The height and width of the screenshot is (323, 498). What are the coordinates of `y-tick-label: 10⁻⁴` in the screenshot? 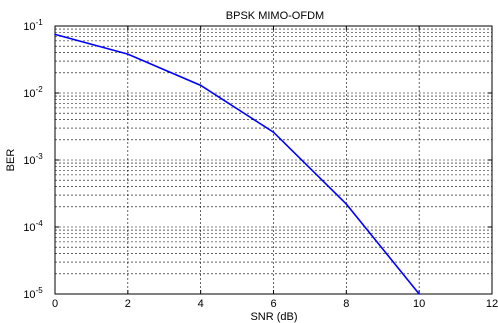 It's located at (33, 226).